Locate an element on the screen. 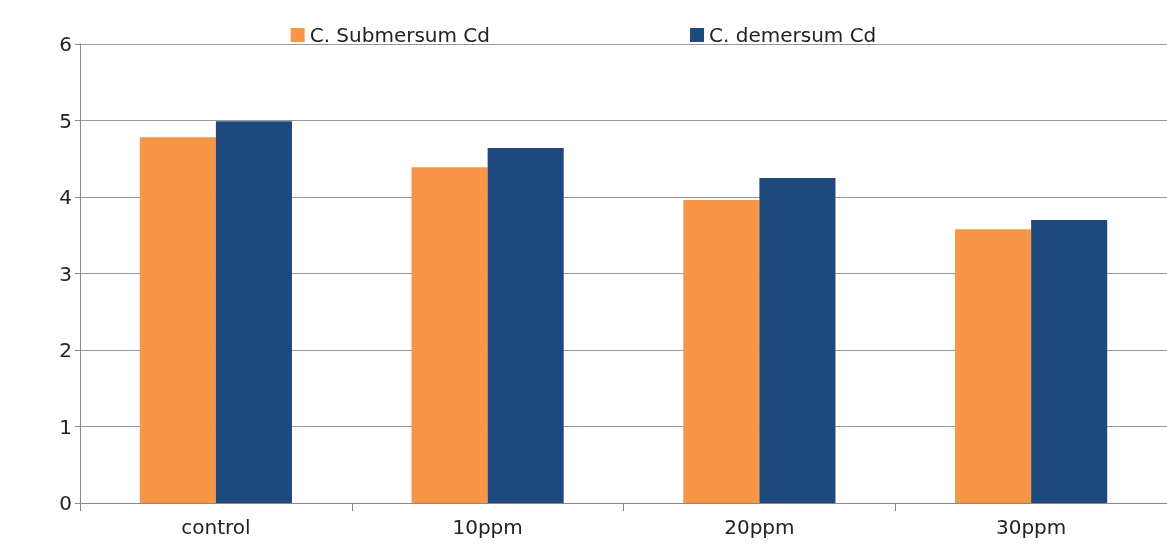 This screenshot has height=558, width=1167. x-tick-label: 30ppm is located at coordinates (1031, 527).